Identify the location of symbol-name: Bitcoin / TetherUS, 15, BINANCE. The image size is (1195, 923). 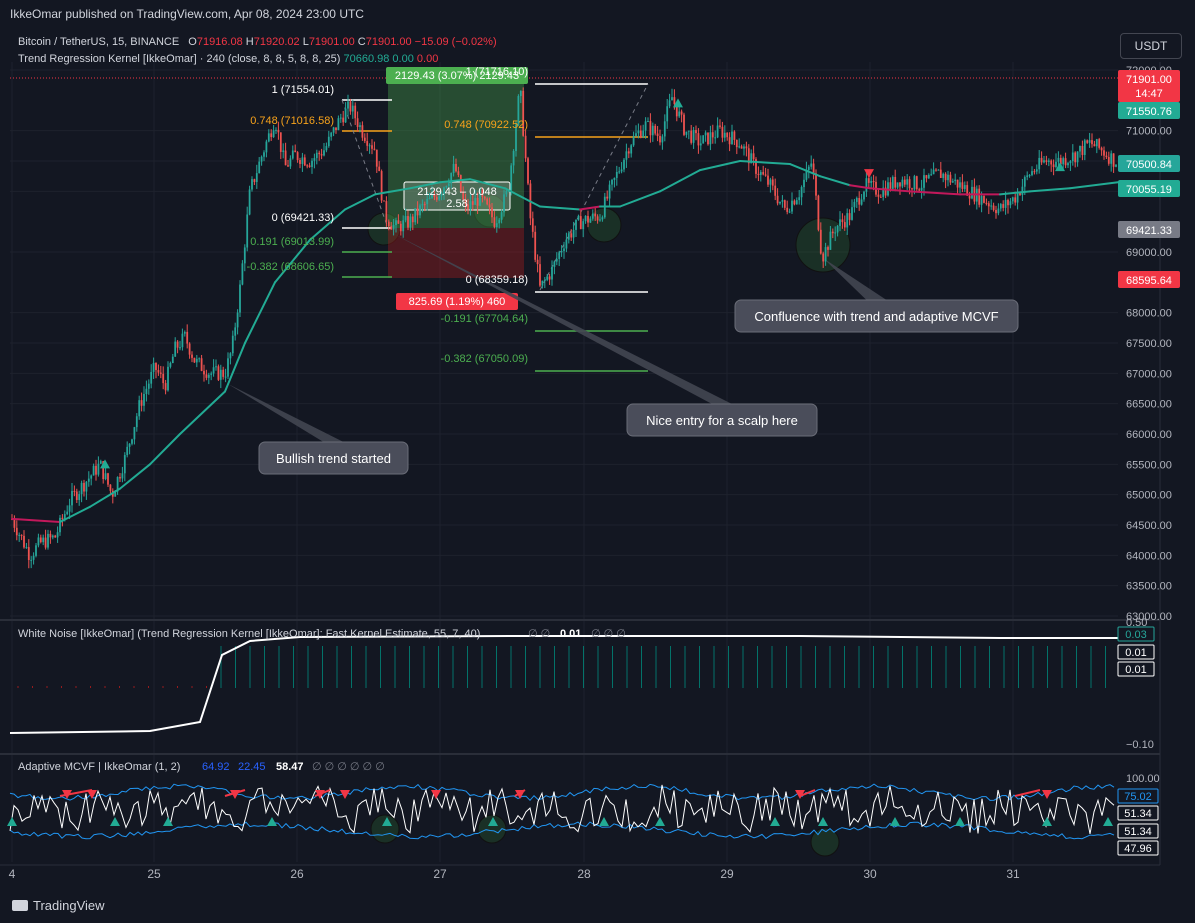
(99, 42).